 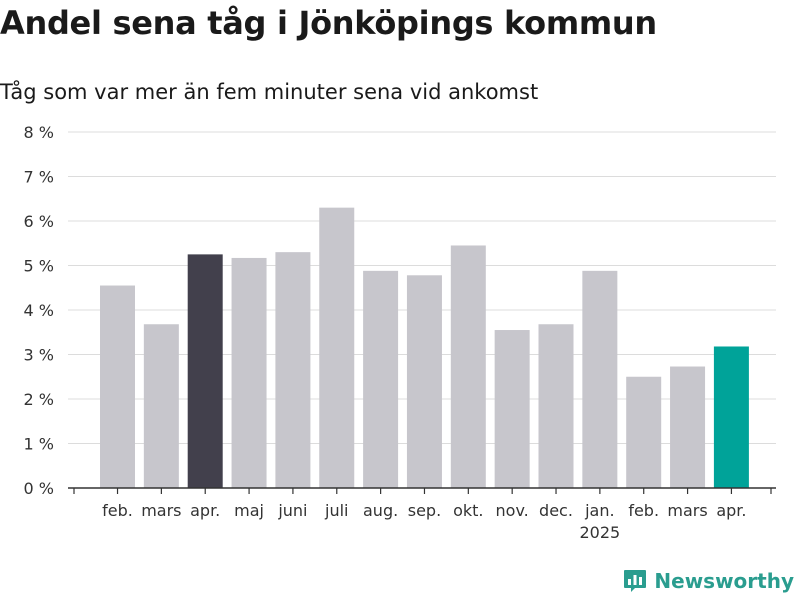 I want to click on y-tick-label: 5 %, so click(x=39, y=266).